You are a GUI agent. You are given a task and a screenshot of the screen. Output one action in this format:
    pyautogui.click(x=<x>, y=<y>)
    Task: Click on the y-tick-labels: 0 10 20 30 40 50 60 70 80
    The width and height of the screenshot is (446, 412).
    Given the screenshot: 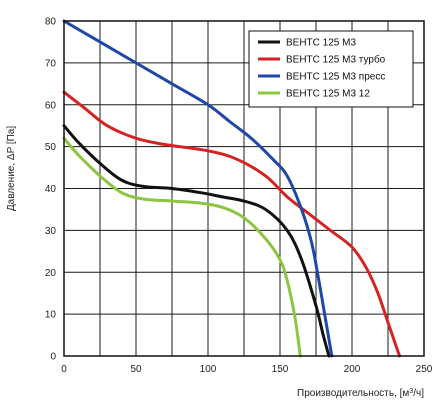 What is the action you would take?
    pyautogui.click(x=51, y=190)
    